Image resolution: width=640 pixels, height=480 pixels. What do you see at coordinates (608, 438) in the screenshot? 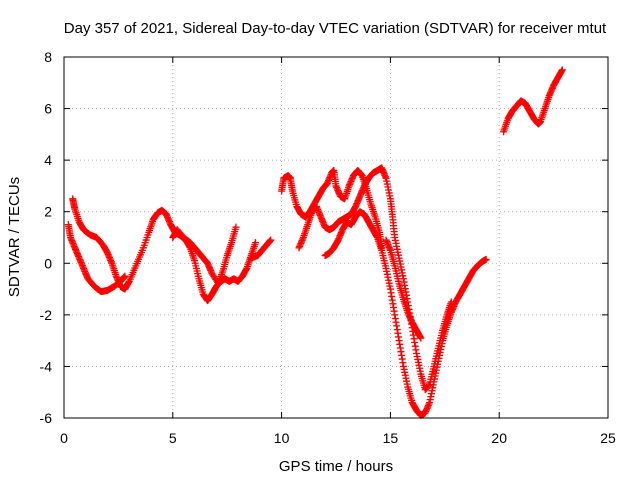
I see `x-tick-label: 25` at bounding box center [608, 438].